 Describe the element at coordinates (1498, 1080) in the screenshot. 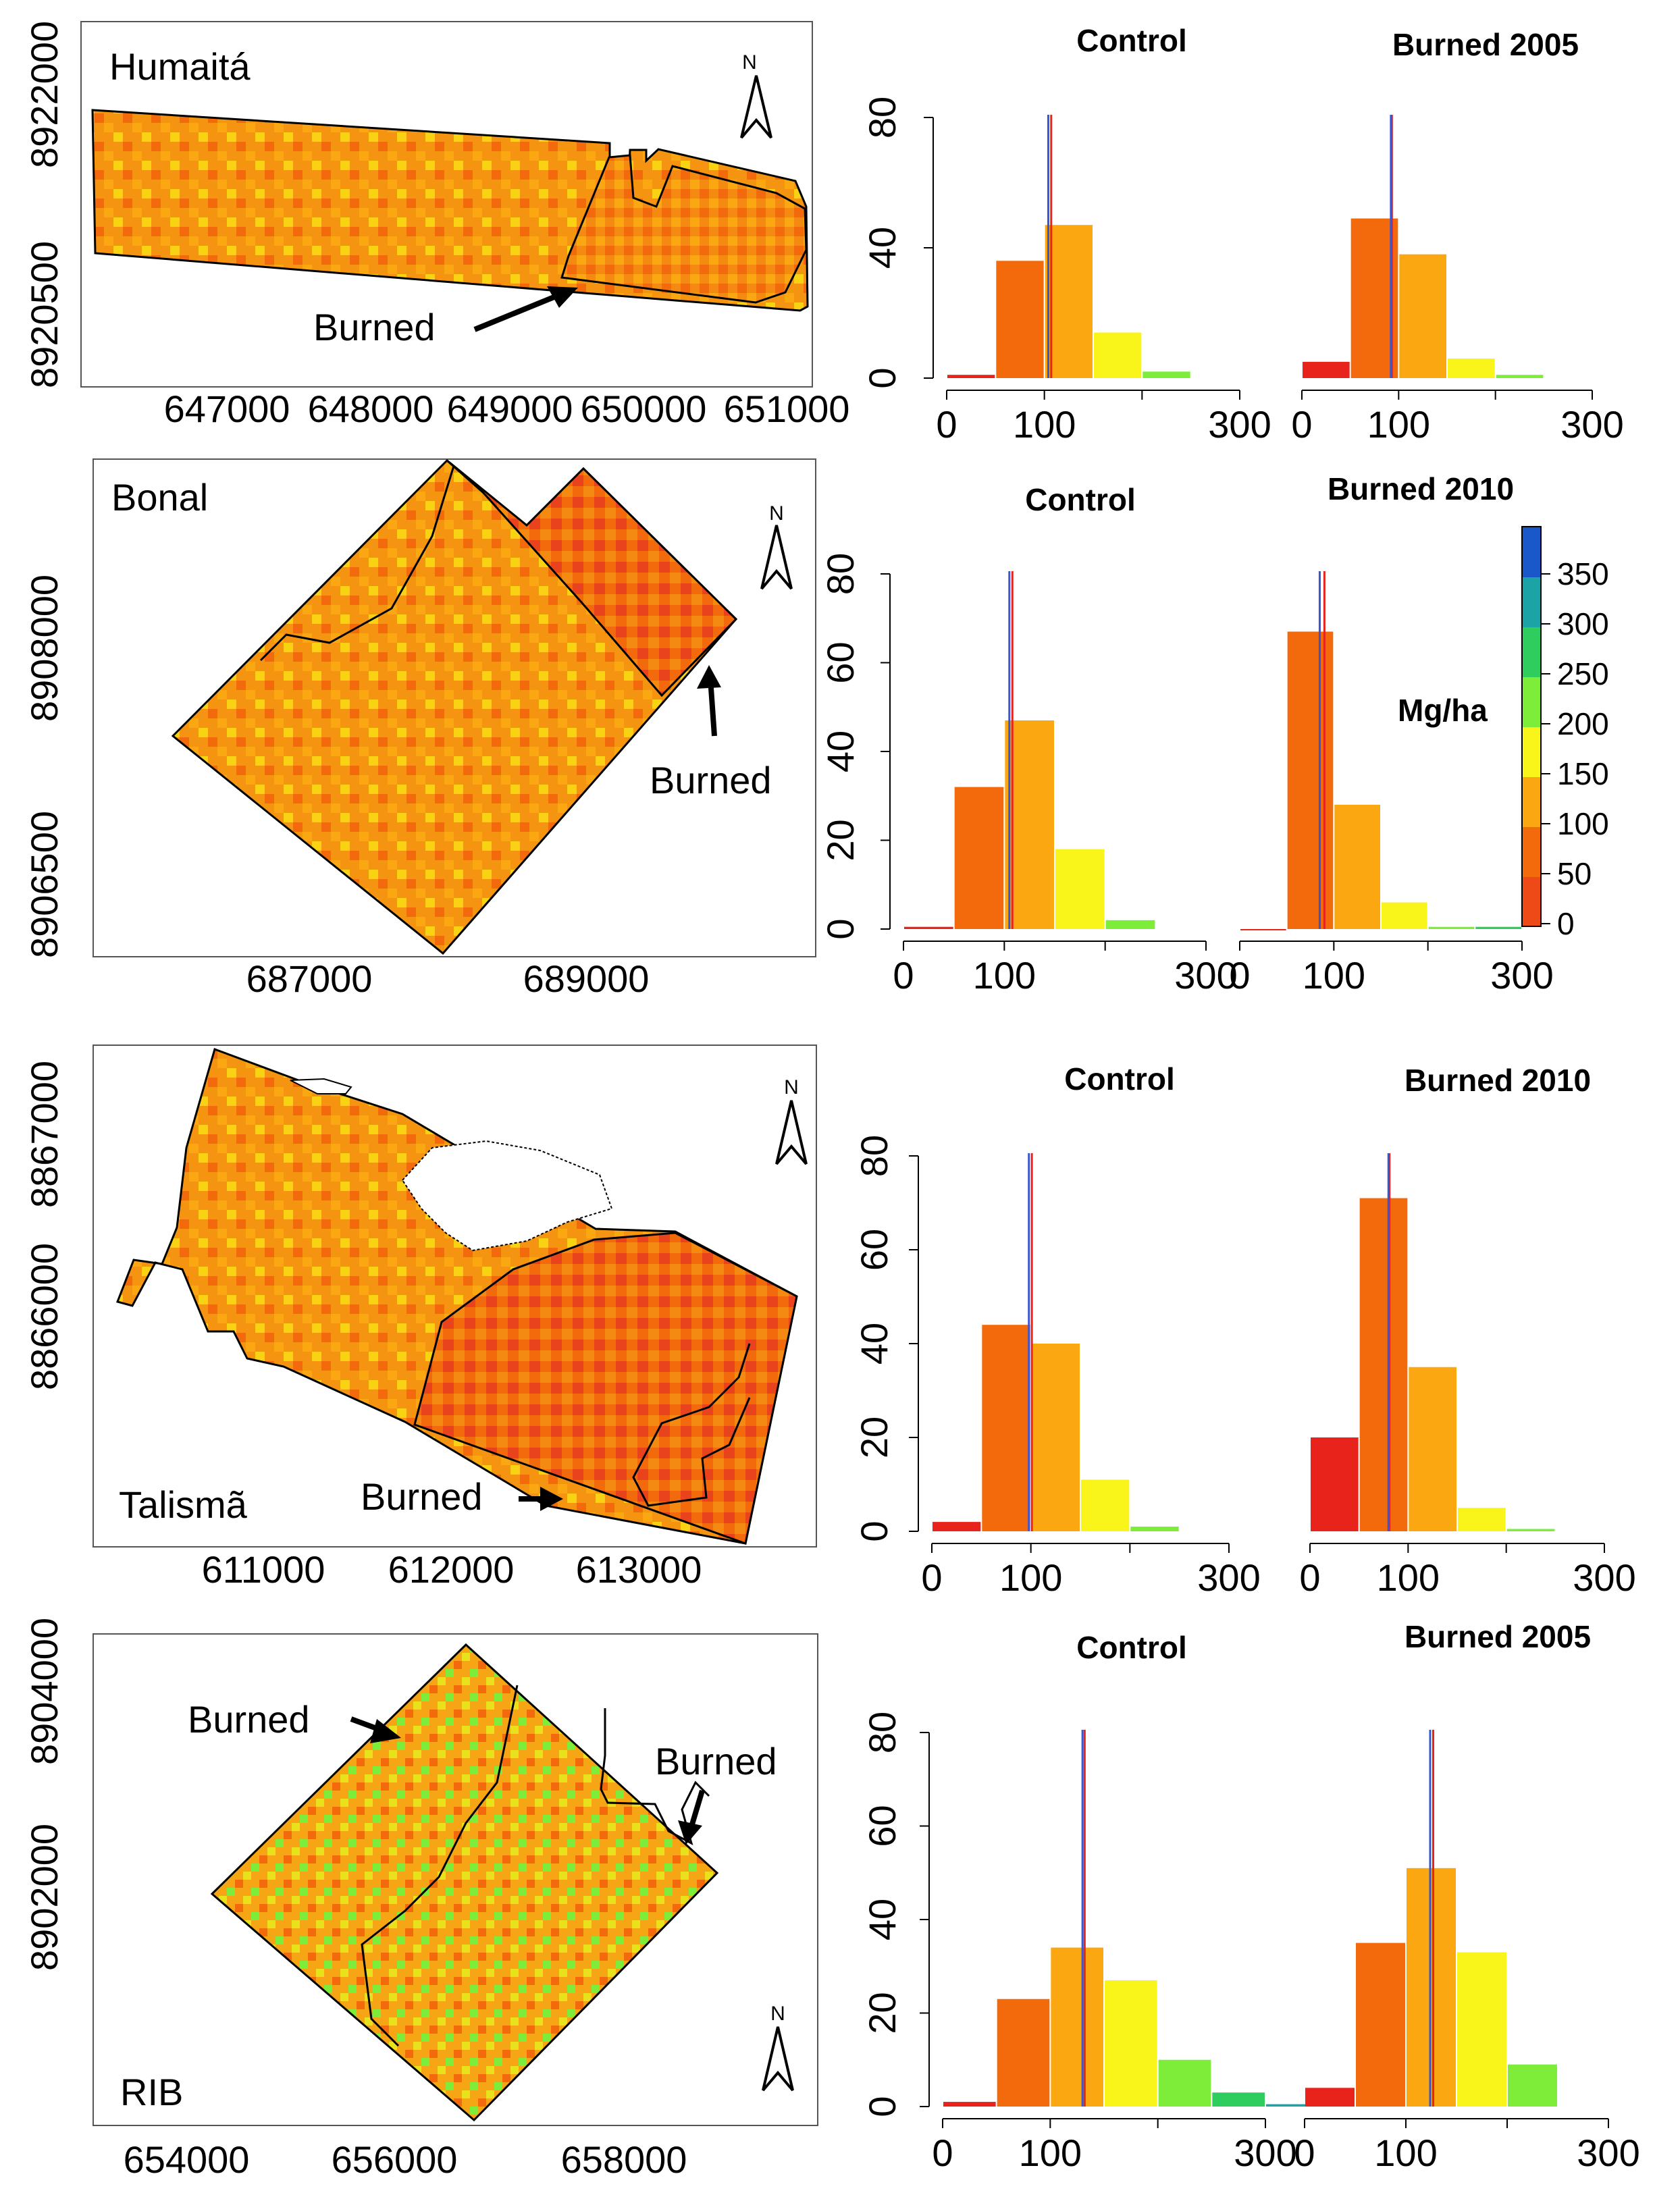

I see `chart-title: Burned 2010` at that location.